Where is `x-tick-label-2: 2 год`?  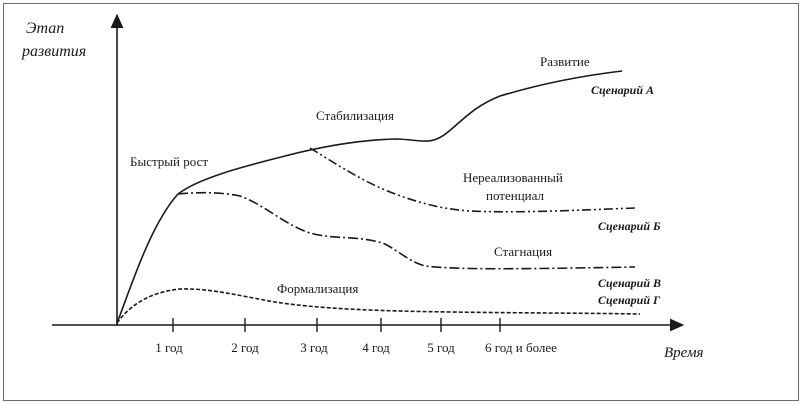
x-tick-label-2: 2 год is located at coordinates (245, 347).